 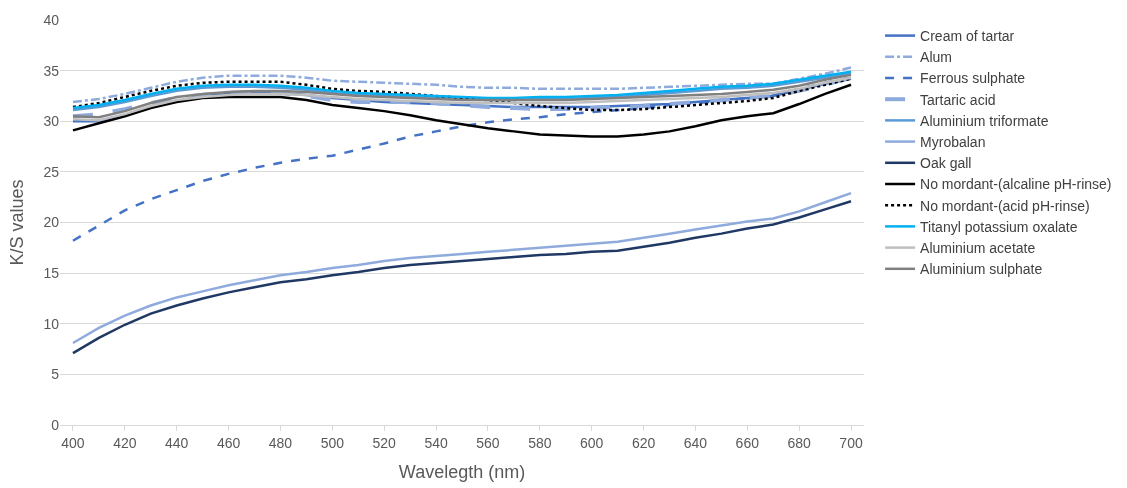 I want to click on x-tick-label: 600, so click(x=592, y=442).